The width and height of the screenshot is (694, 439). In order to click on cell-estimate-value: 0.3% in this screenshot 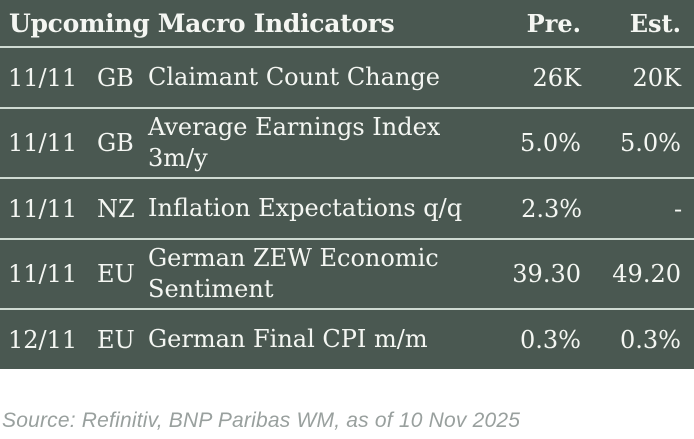, I will do `click(650, 339)`.